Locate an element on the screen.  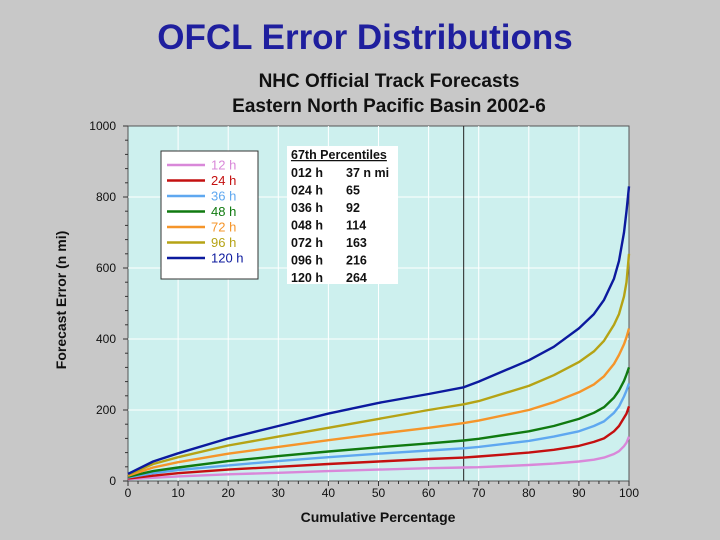
x-tick-label: 40 is located at coordinates (329, 493).